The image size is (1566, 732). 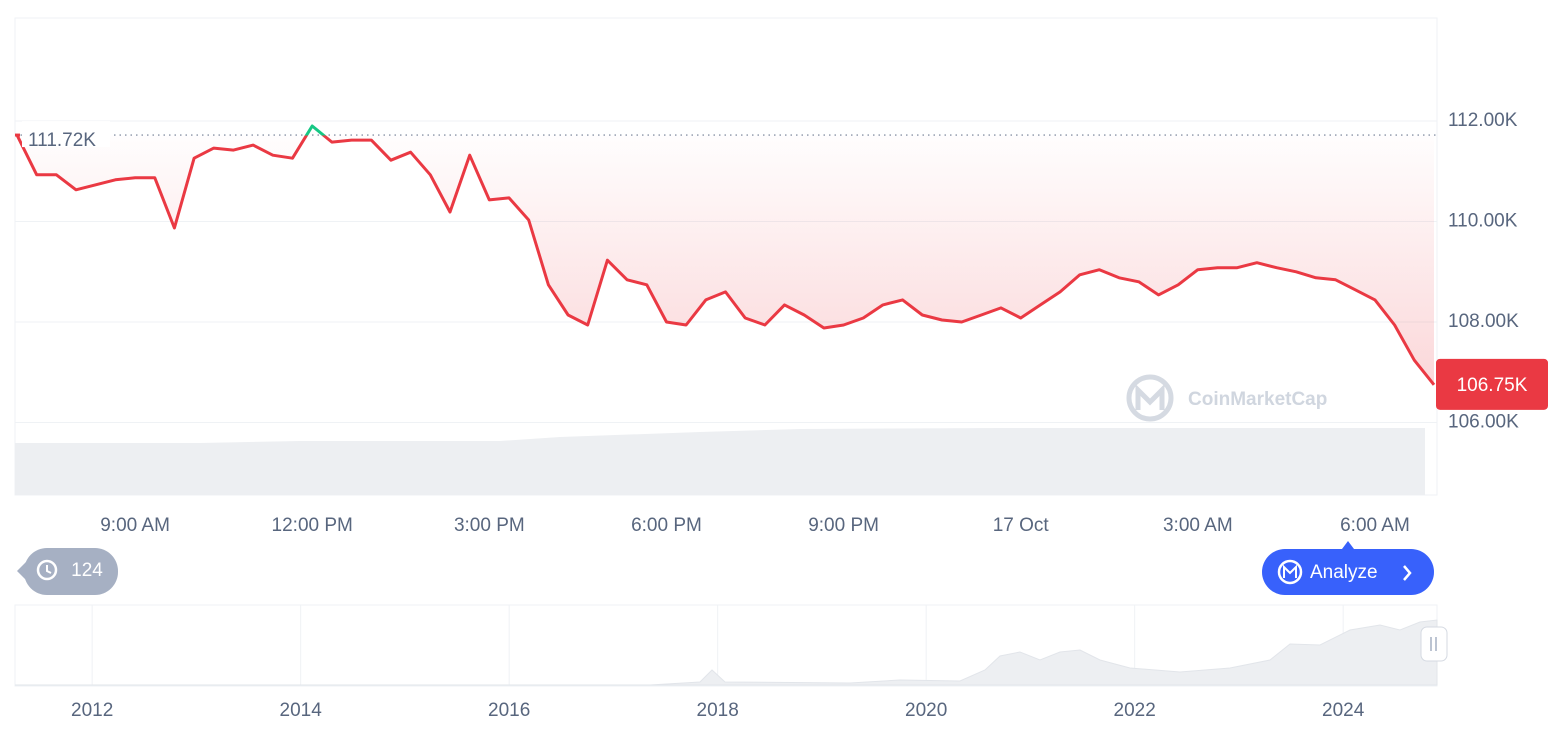 I want to click on navigator-tick-label: 2020, so click(x=926, y=710).